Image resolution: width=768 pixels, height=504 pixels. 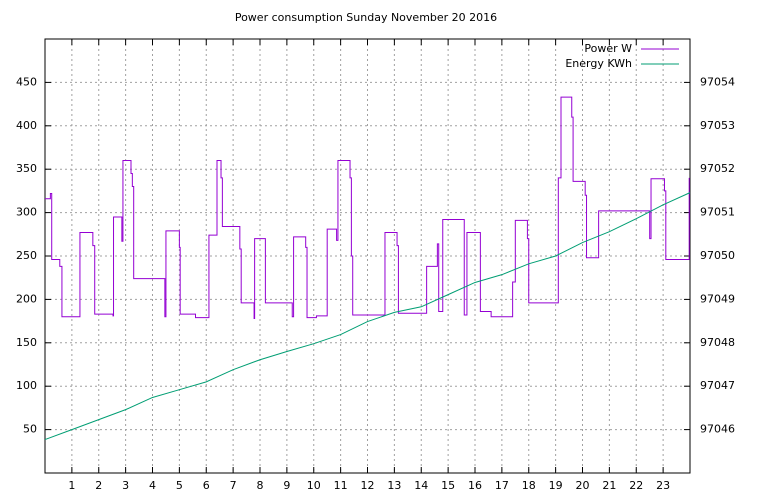 I want to click on y-tick-label: 50, so click(x=30, y=429).